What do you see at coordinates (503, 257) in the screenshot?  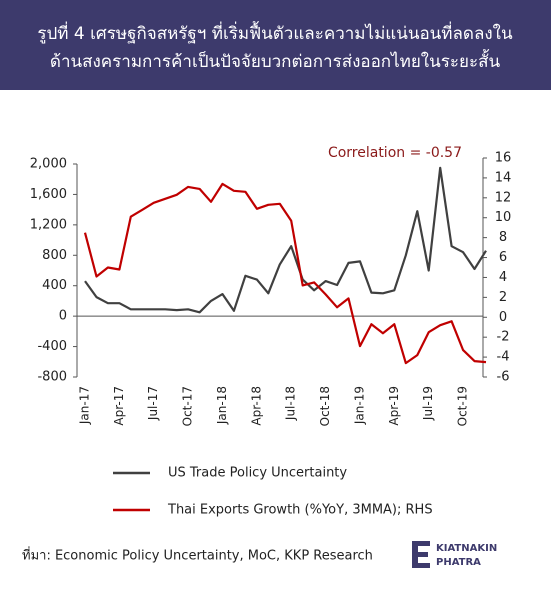 I see `y2-tick-label: 6` at bounding box center [503, 257].